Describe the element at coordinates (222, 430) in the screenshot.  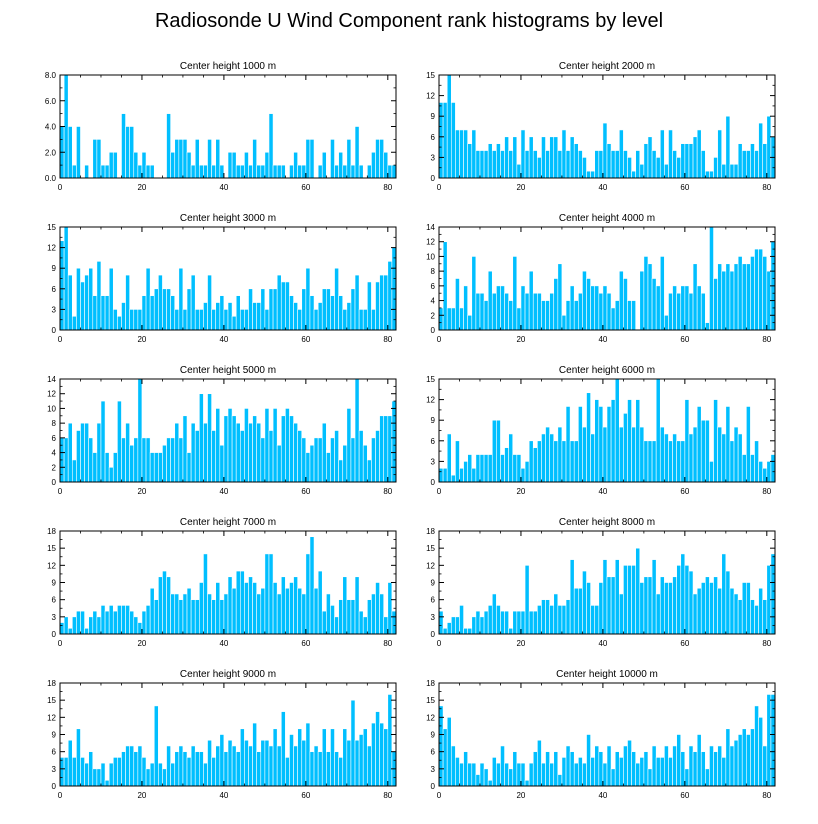
I see `histogram-panel: Center height 5000 m 0 20 40 60 80 0 2 4 6 8 10 12 14` at that location.